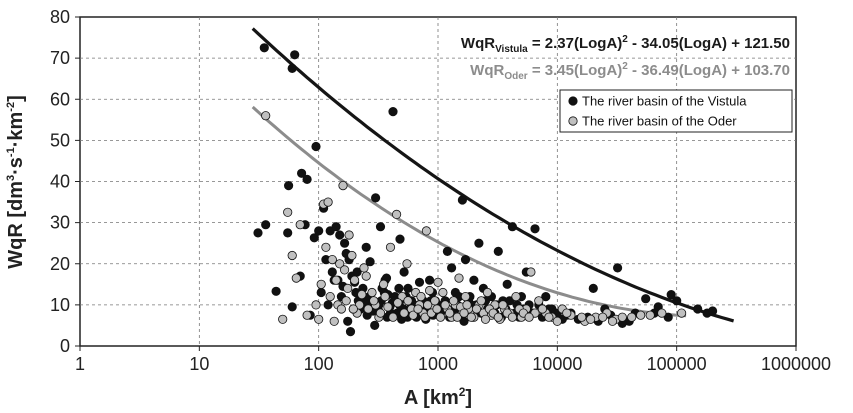  What do you see at coordinates (511, 49) in the screenshot?
I see `equation-vistula-sub: Vistula` at bounding box center [511, 49].